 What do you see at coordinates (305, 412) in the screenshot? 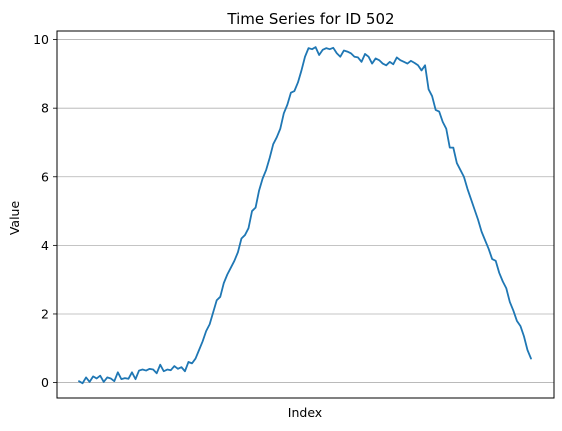
I see `x-axis-title: Index` at bounding box center [305, 412].